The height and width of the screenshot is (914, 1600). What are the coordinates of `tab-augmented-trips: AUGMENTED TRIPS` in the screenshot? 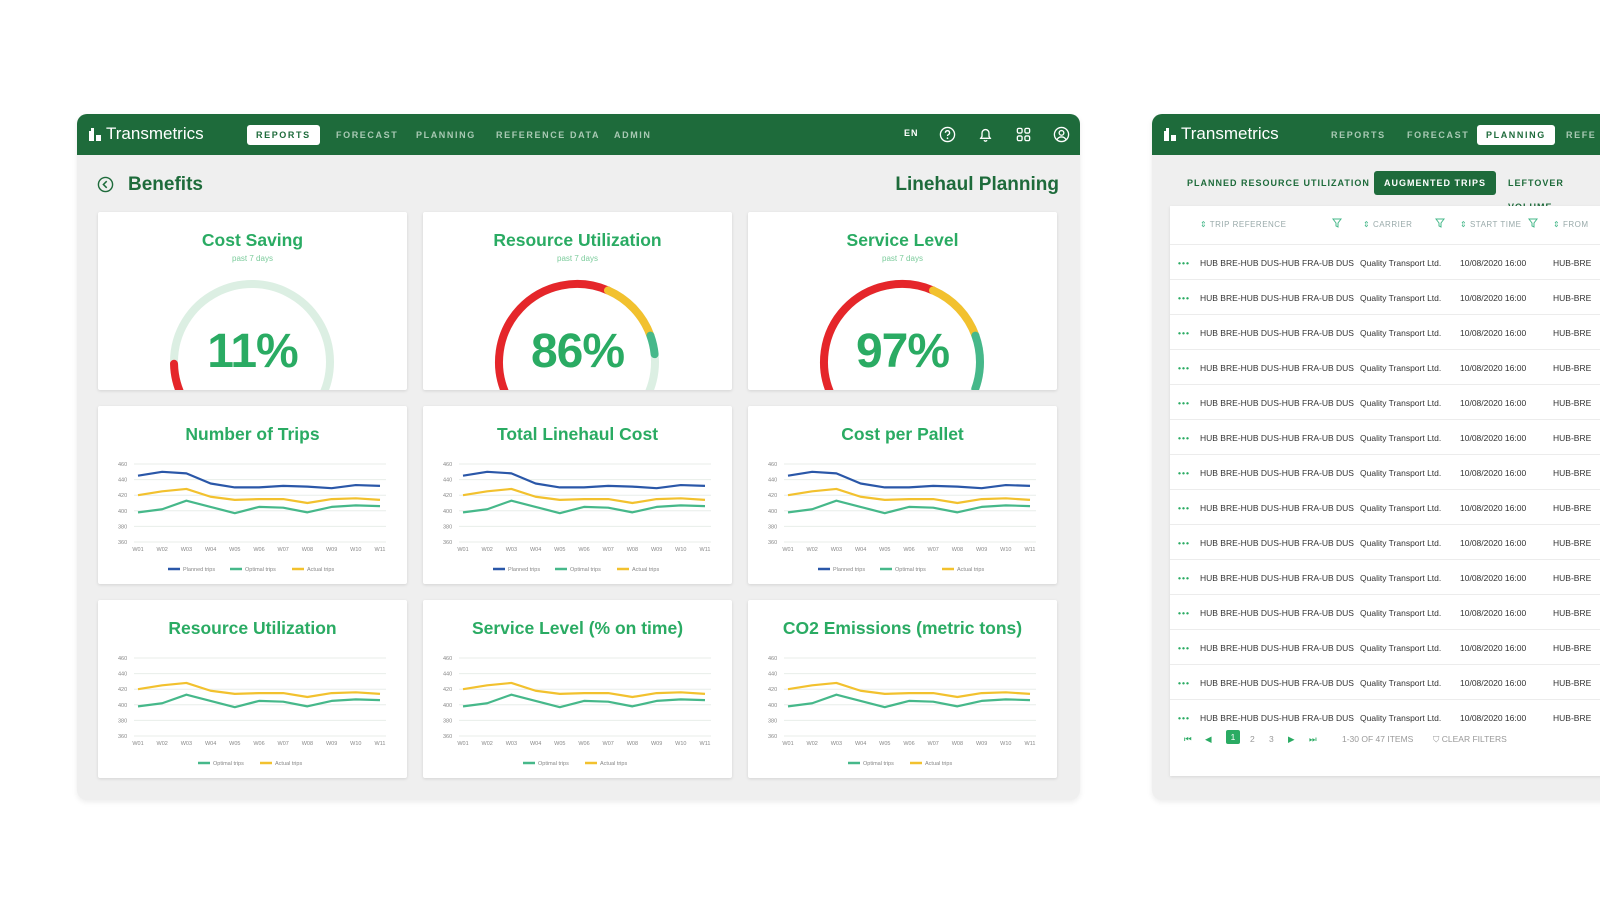 It's located at (1435, 183).